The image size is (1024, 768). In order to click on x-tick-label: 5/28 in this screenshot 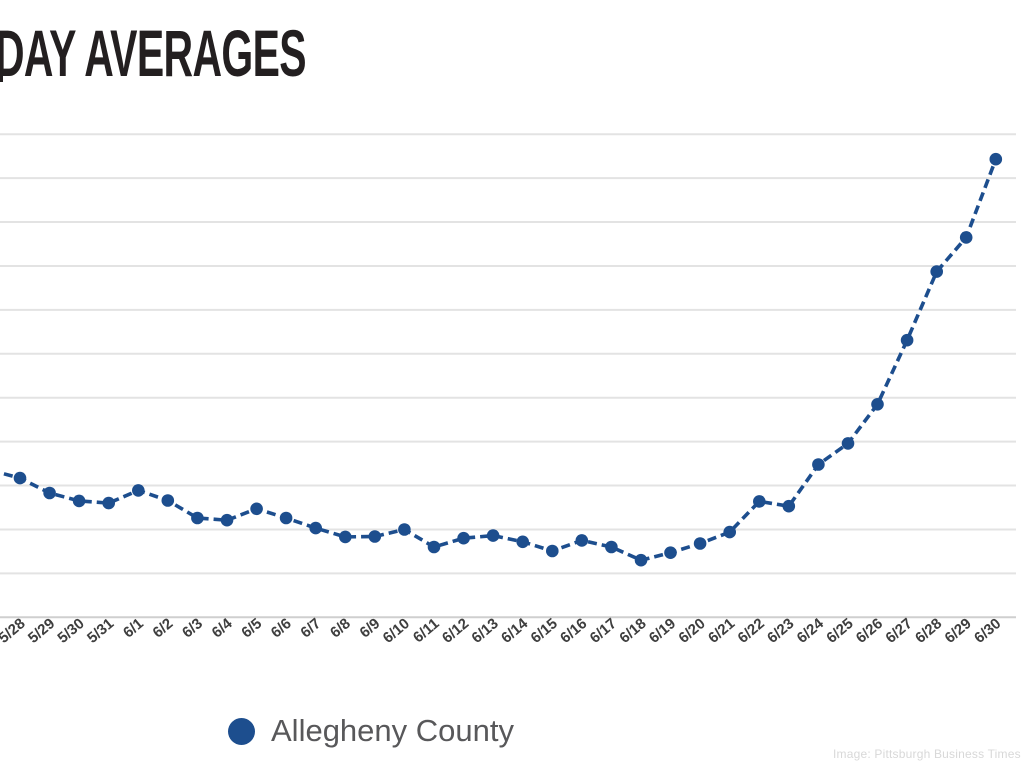, I will do `click(14, 631)`.